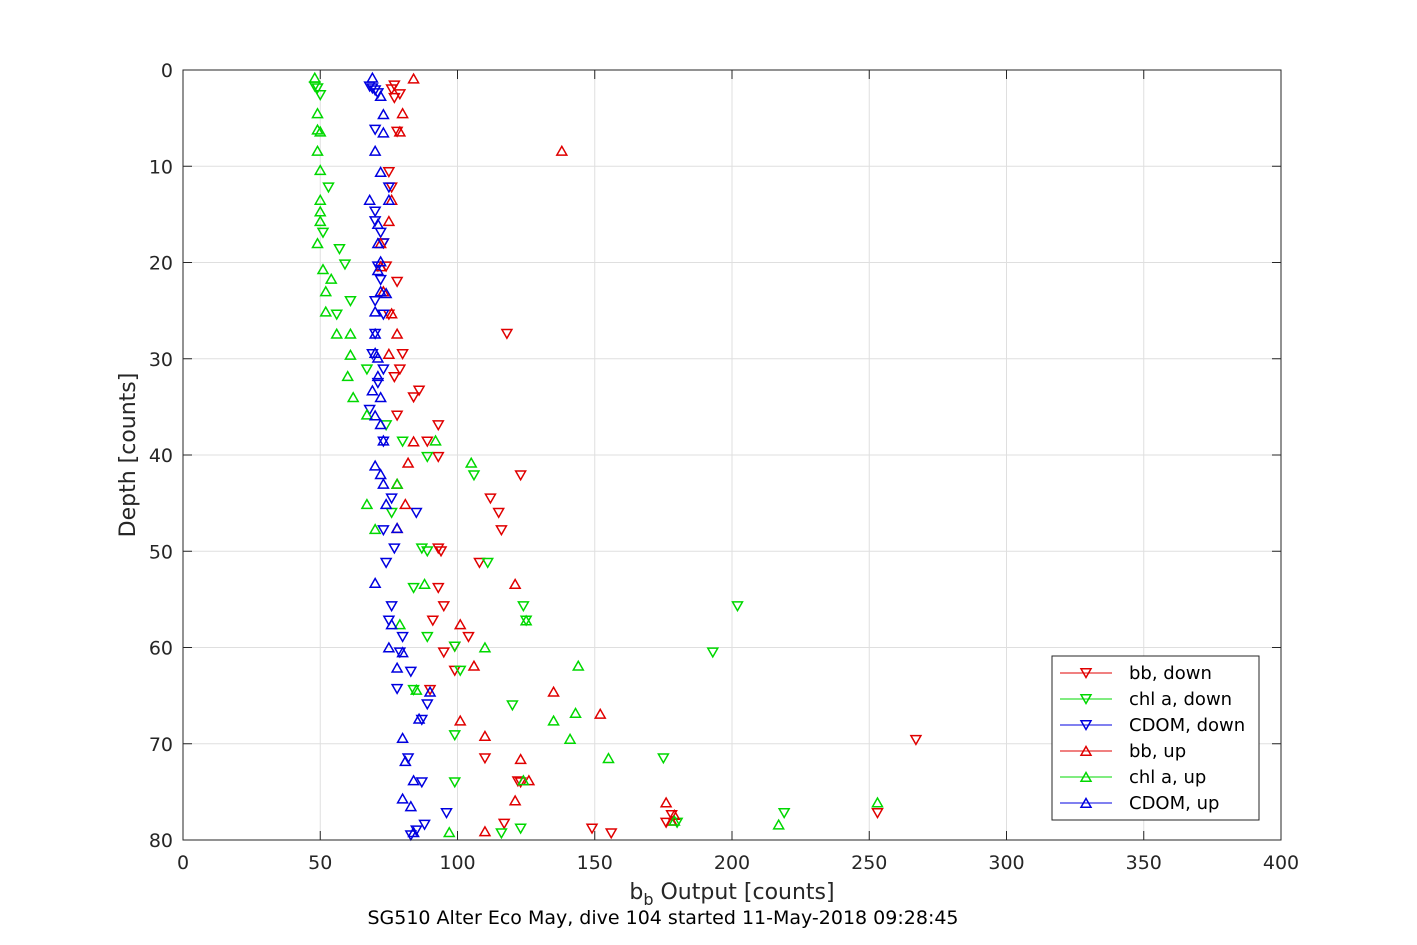 This screenshot has width=1417, height=945. I want to click on x-axis-label: bb Output [counts], so click(731, 894).